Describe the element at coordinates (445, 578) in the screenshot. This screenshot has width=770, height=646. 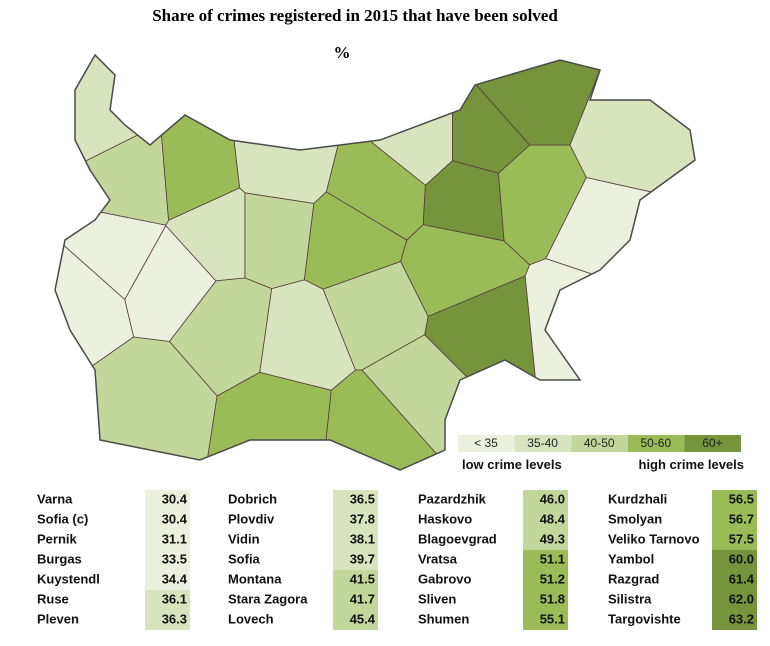
I see `region-name: Gabrovo` at that location.